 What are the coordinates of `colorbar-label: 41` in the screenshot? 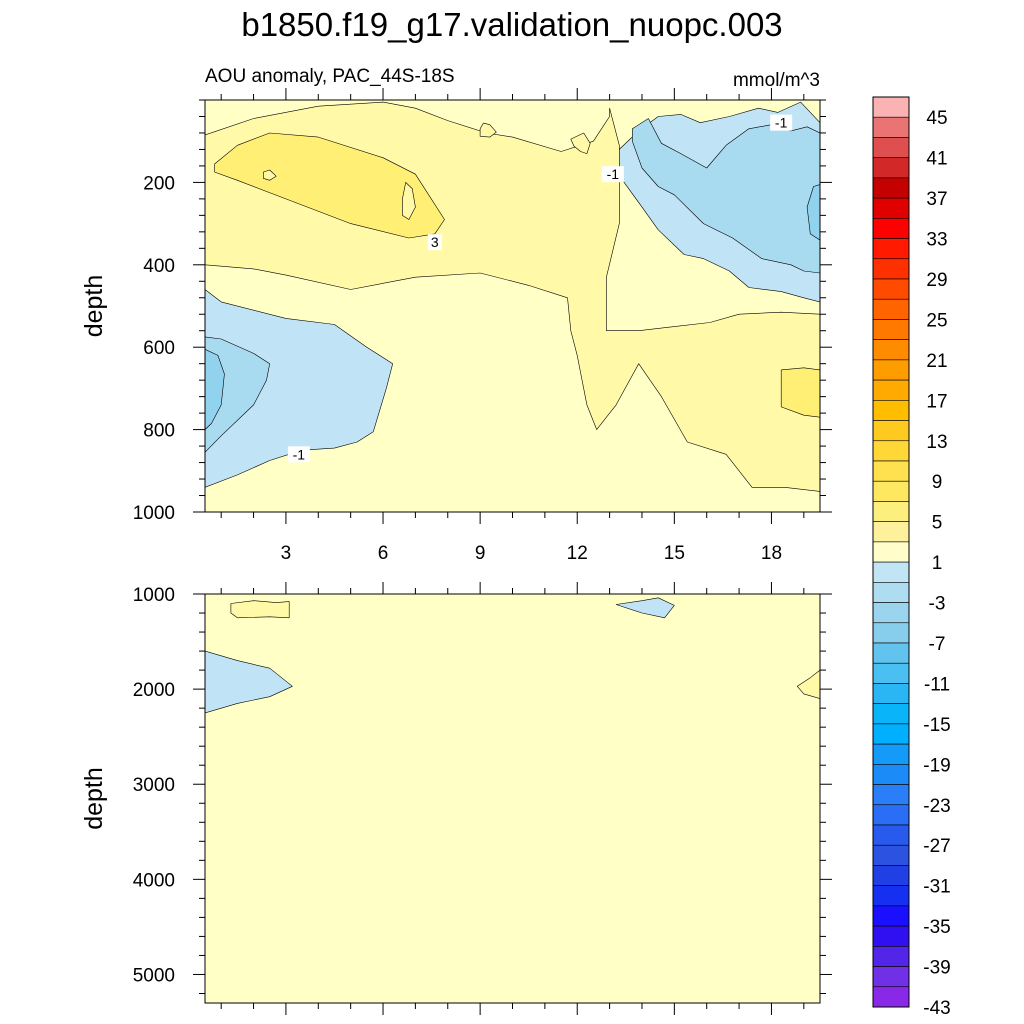 It's located at (936, 159).